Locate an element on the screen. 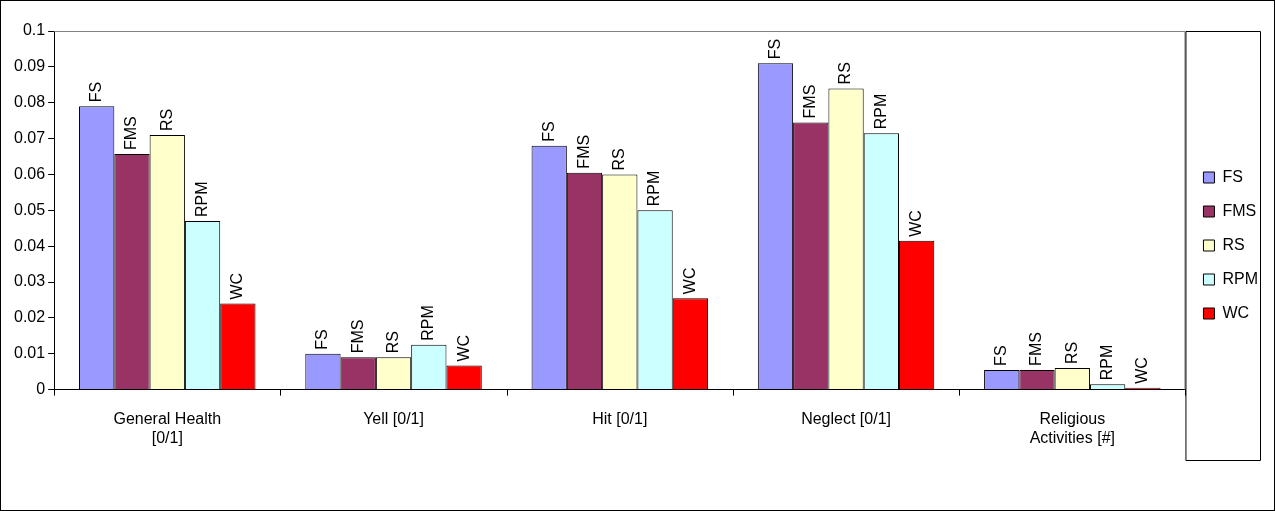 This screenshot has width=1275, height=511. y-tick-label: 0.03 is located at coordinates (30, 281).